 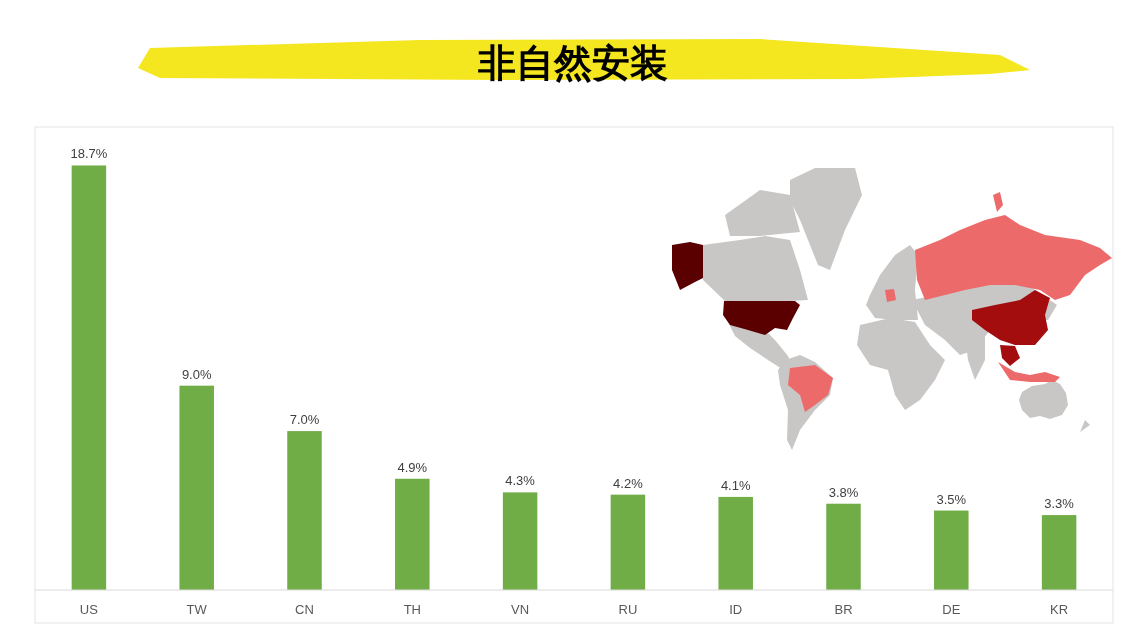 What do you see at coordinates (520, 481) in the screenshot?
I see `data-label: 4.3%` at bounding box center [520, 481].